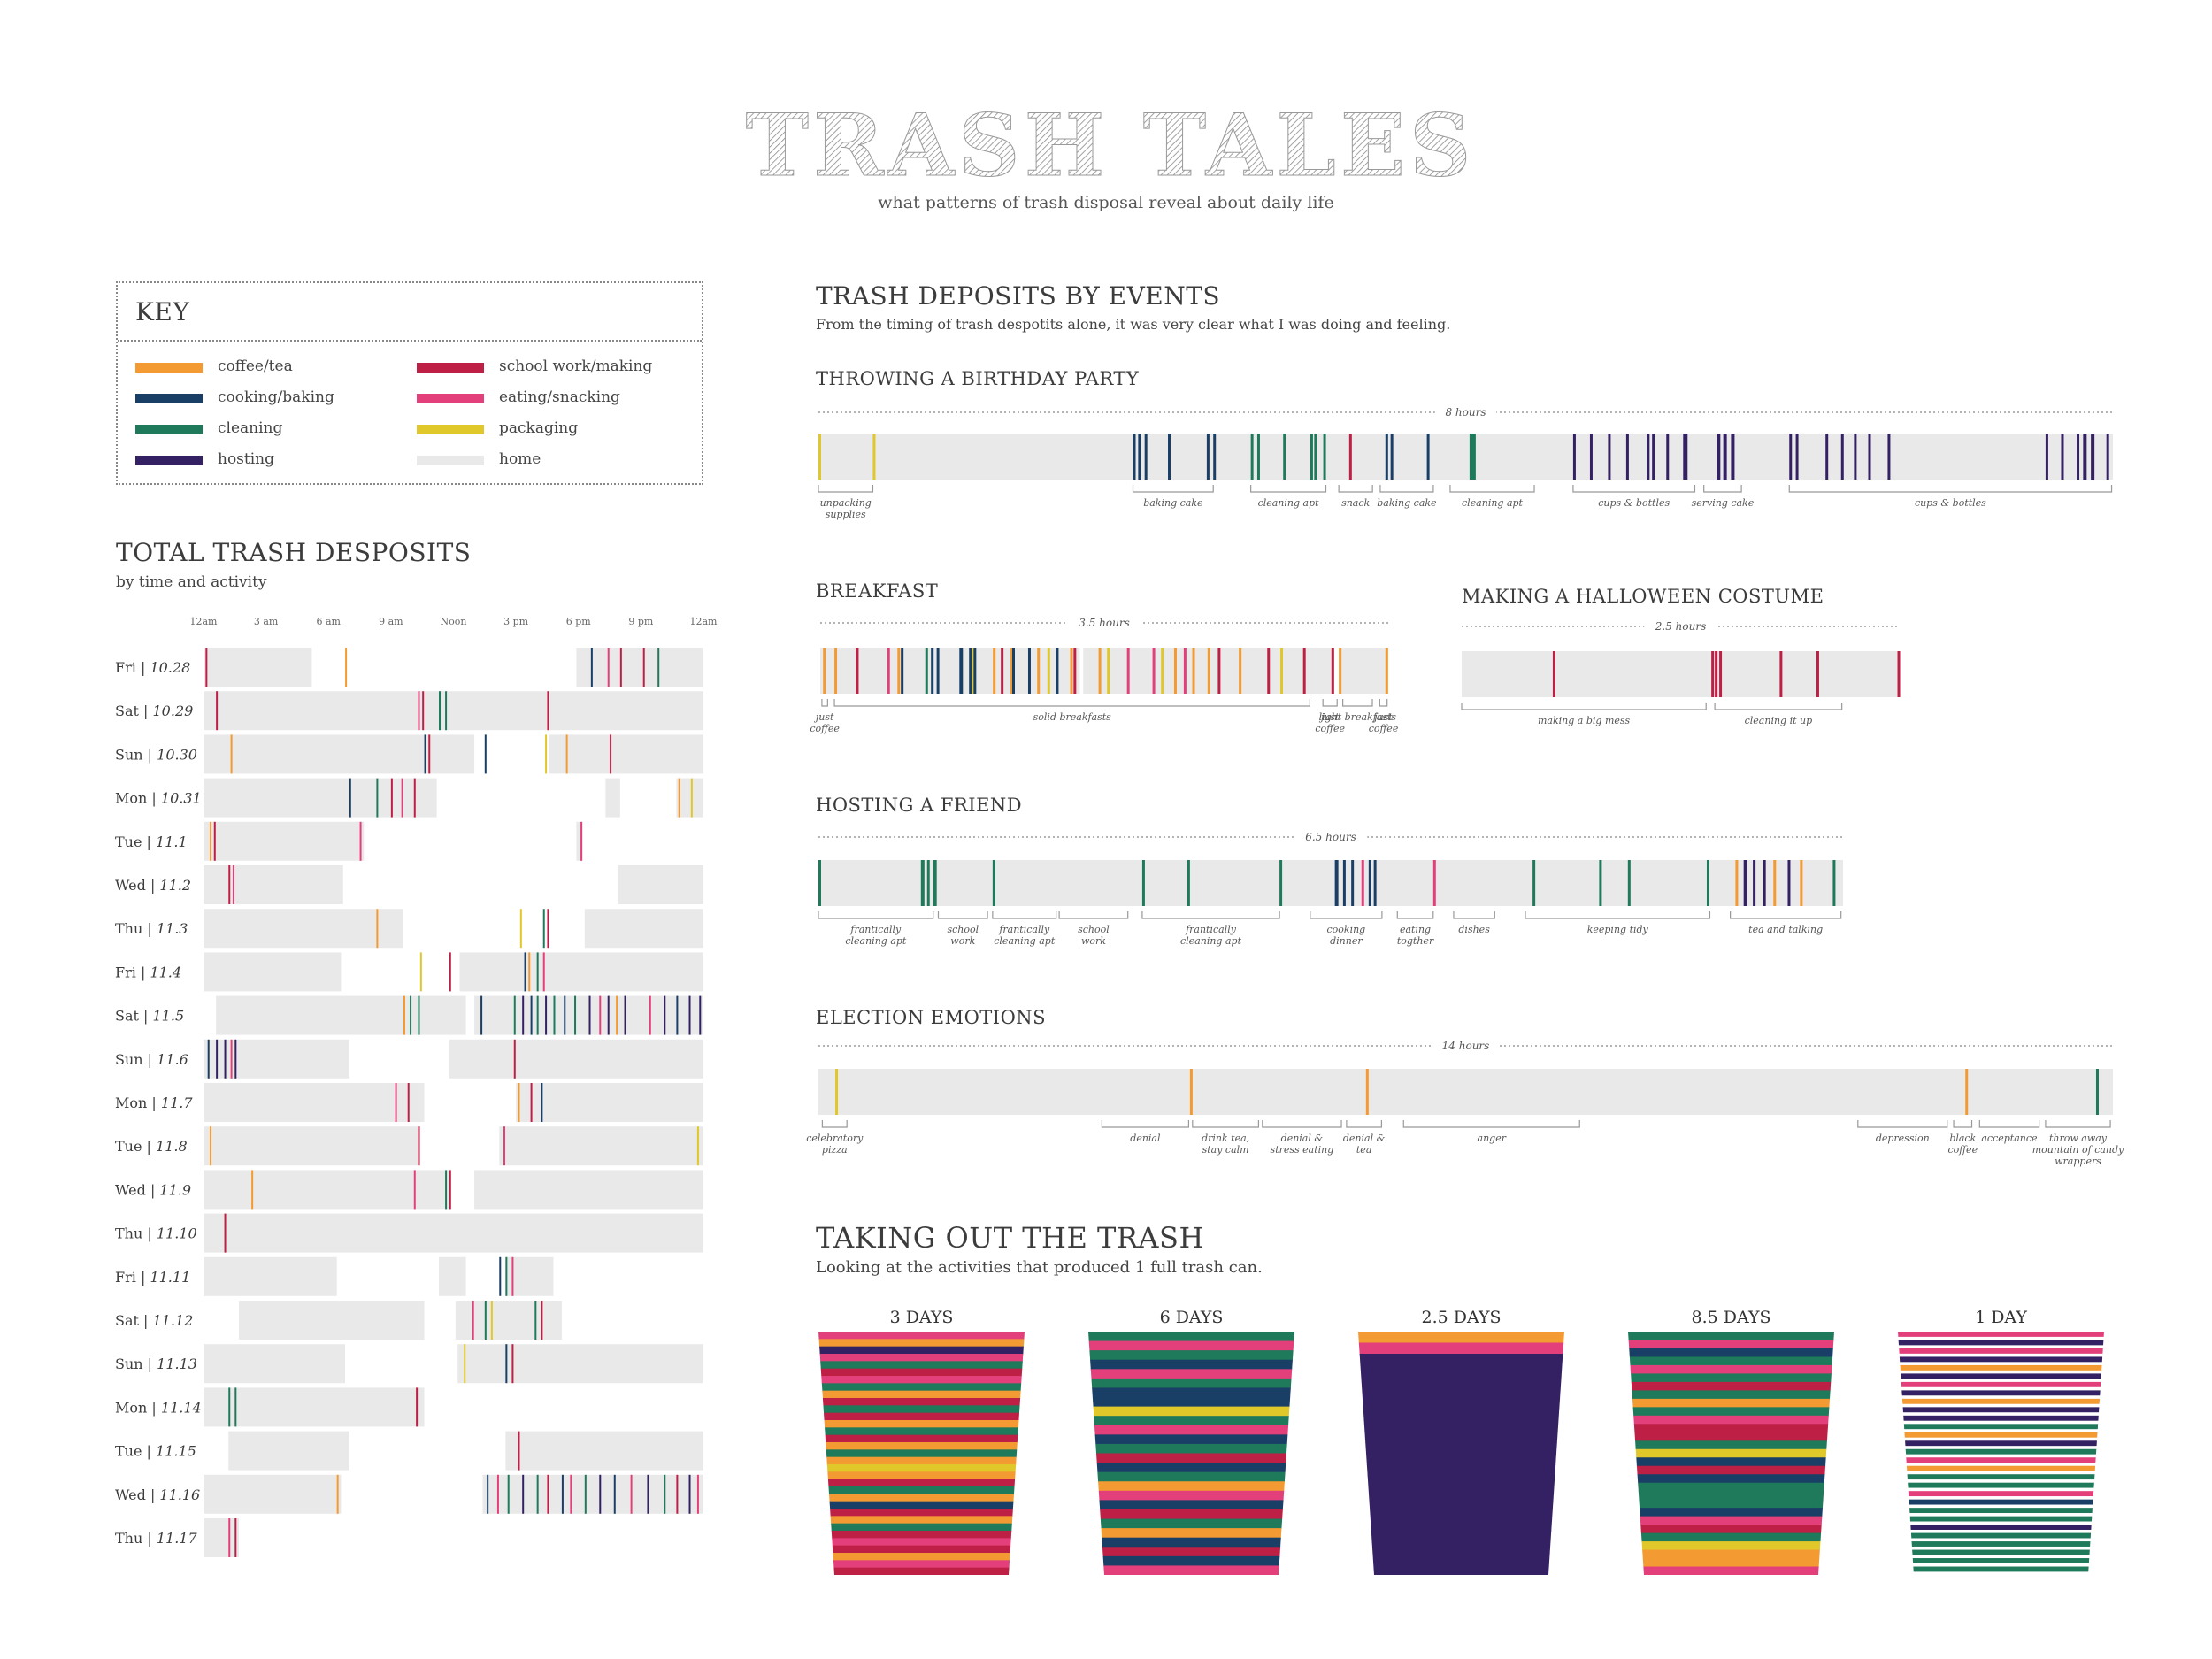  What do you see at coordinates (1364, 671) in the screenshot?
I see `timeline-bar` at bounding box center [1364, 671].